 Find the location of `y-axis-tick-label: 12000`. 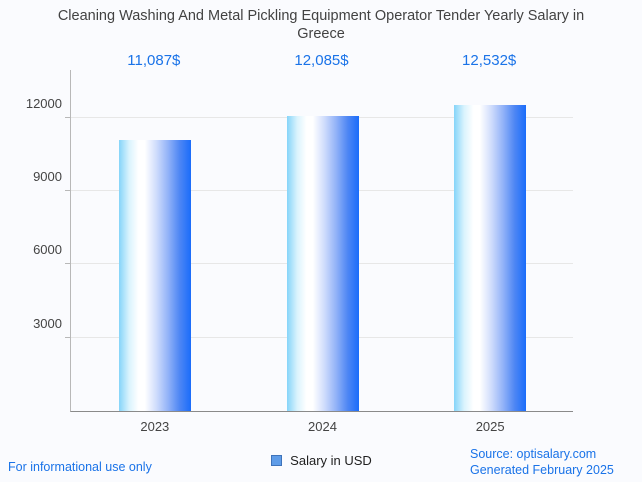

y-axis-tick-label: 12000 is located at coordinates (43, 103).